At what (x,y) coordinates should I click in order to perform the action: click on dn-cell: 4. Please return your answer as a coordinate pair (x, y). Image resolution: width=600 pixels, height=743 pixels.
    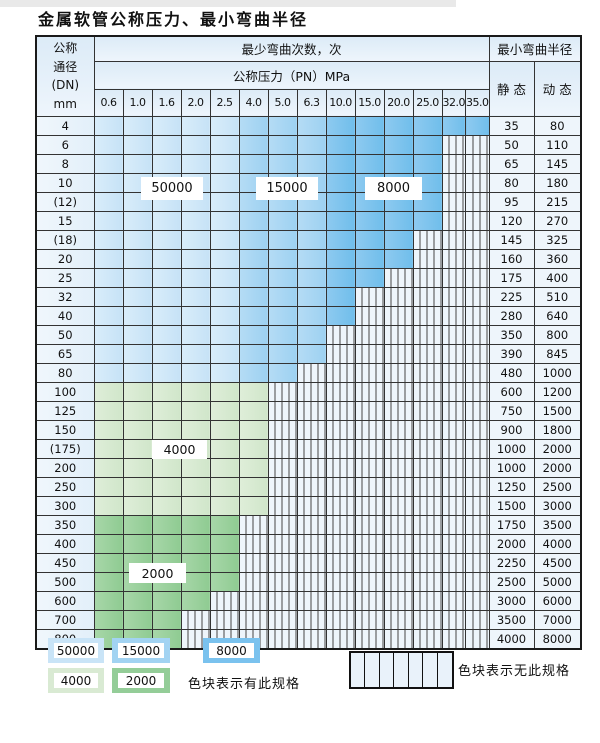
    Looking at the image, I should click on (65, 125).